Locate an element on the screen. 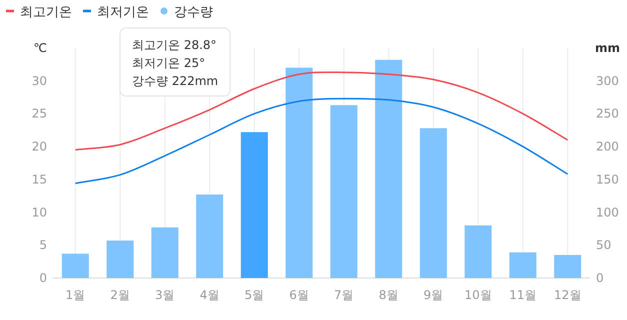  annotation: 최저기온 25° is located at coordinates (169, 63).